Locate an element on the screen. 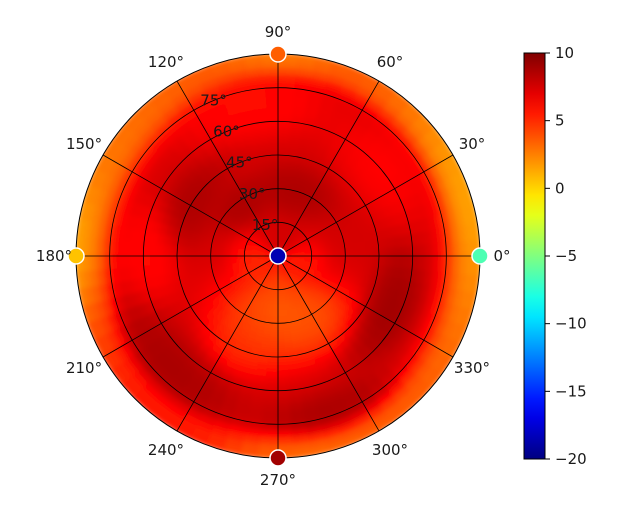 This screenshot has width=642, height=513. angular-tick-label: 90° is located at coordinates (278, 32).